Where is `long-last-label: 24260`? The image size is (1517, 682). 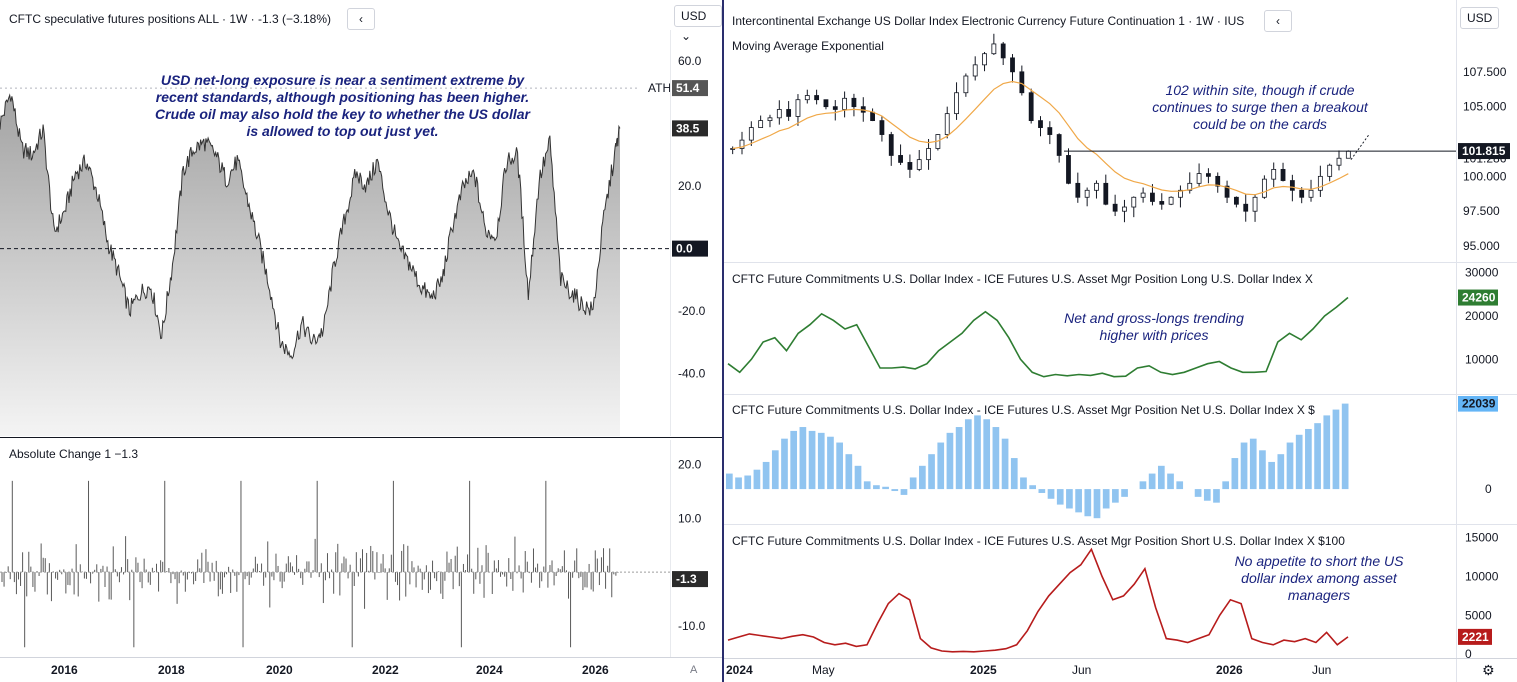
long-last-label: 24260 is located at coordinates (1479, 298).